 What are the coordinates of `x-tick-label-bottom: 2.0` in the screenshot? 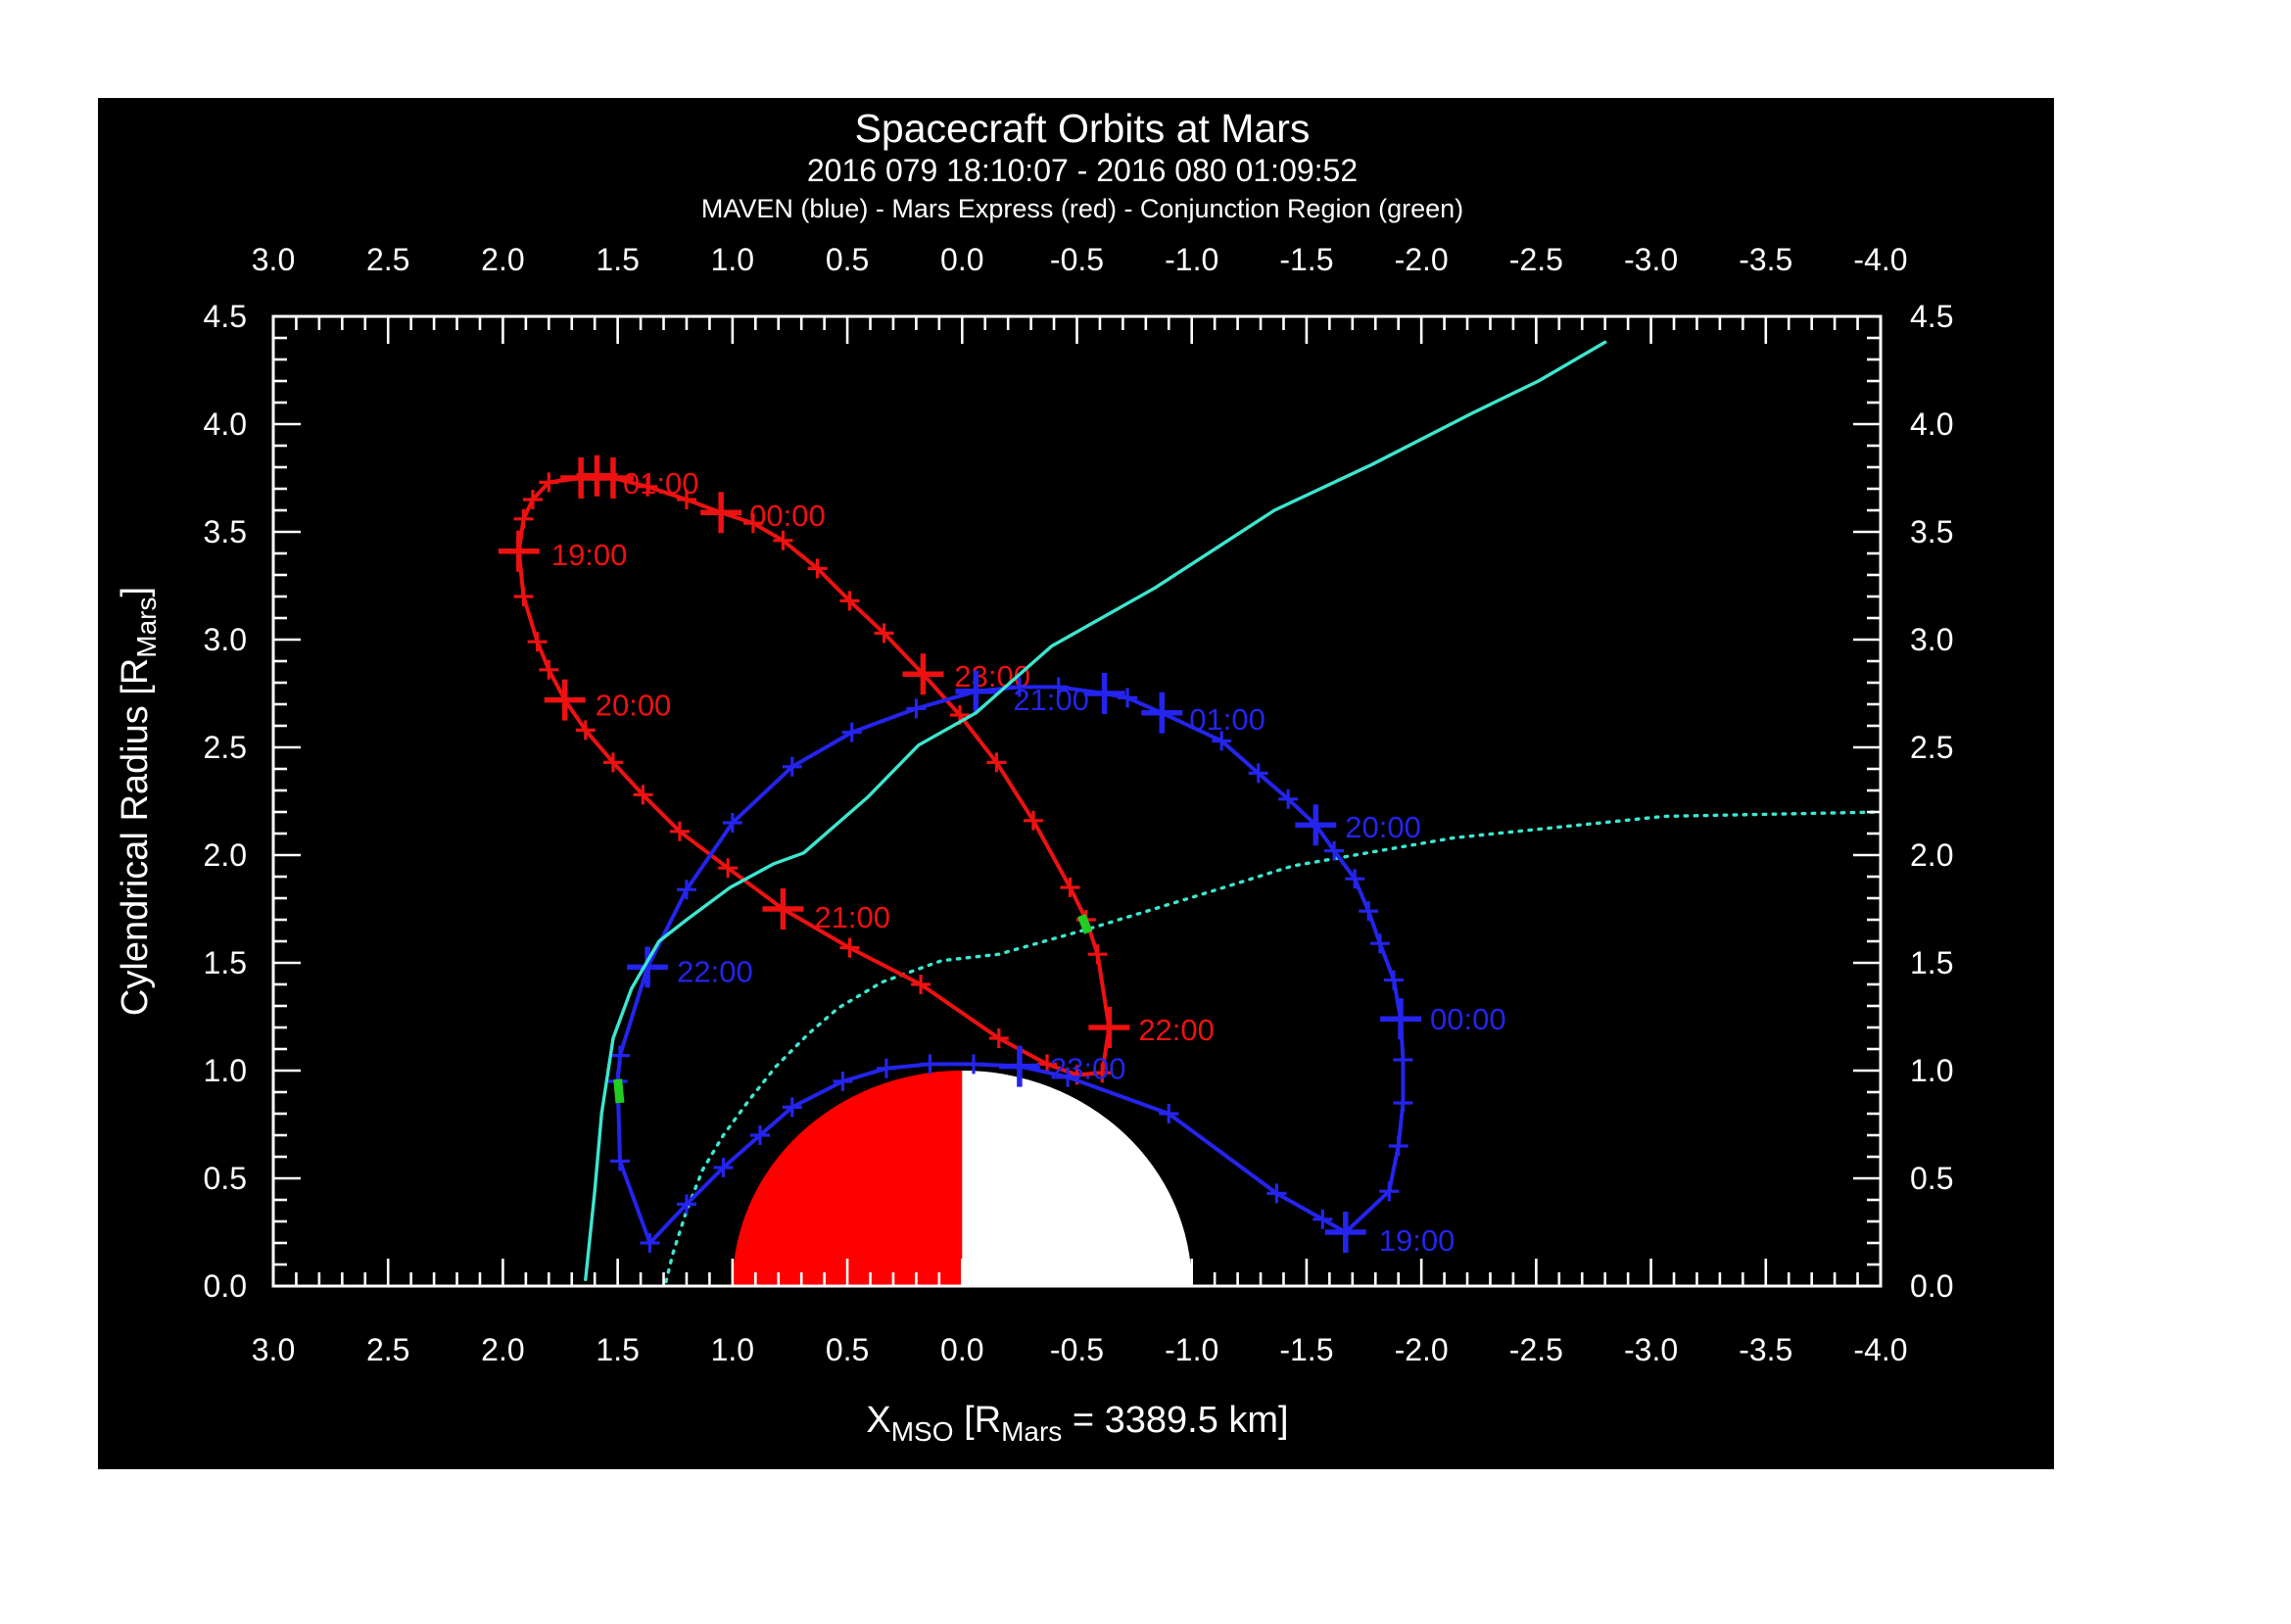 It's located at (502, 1349).